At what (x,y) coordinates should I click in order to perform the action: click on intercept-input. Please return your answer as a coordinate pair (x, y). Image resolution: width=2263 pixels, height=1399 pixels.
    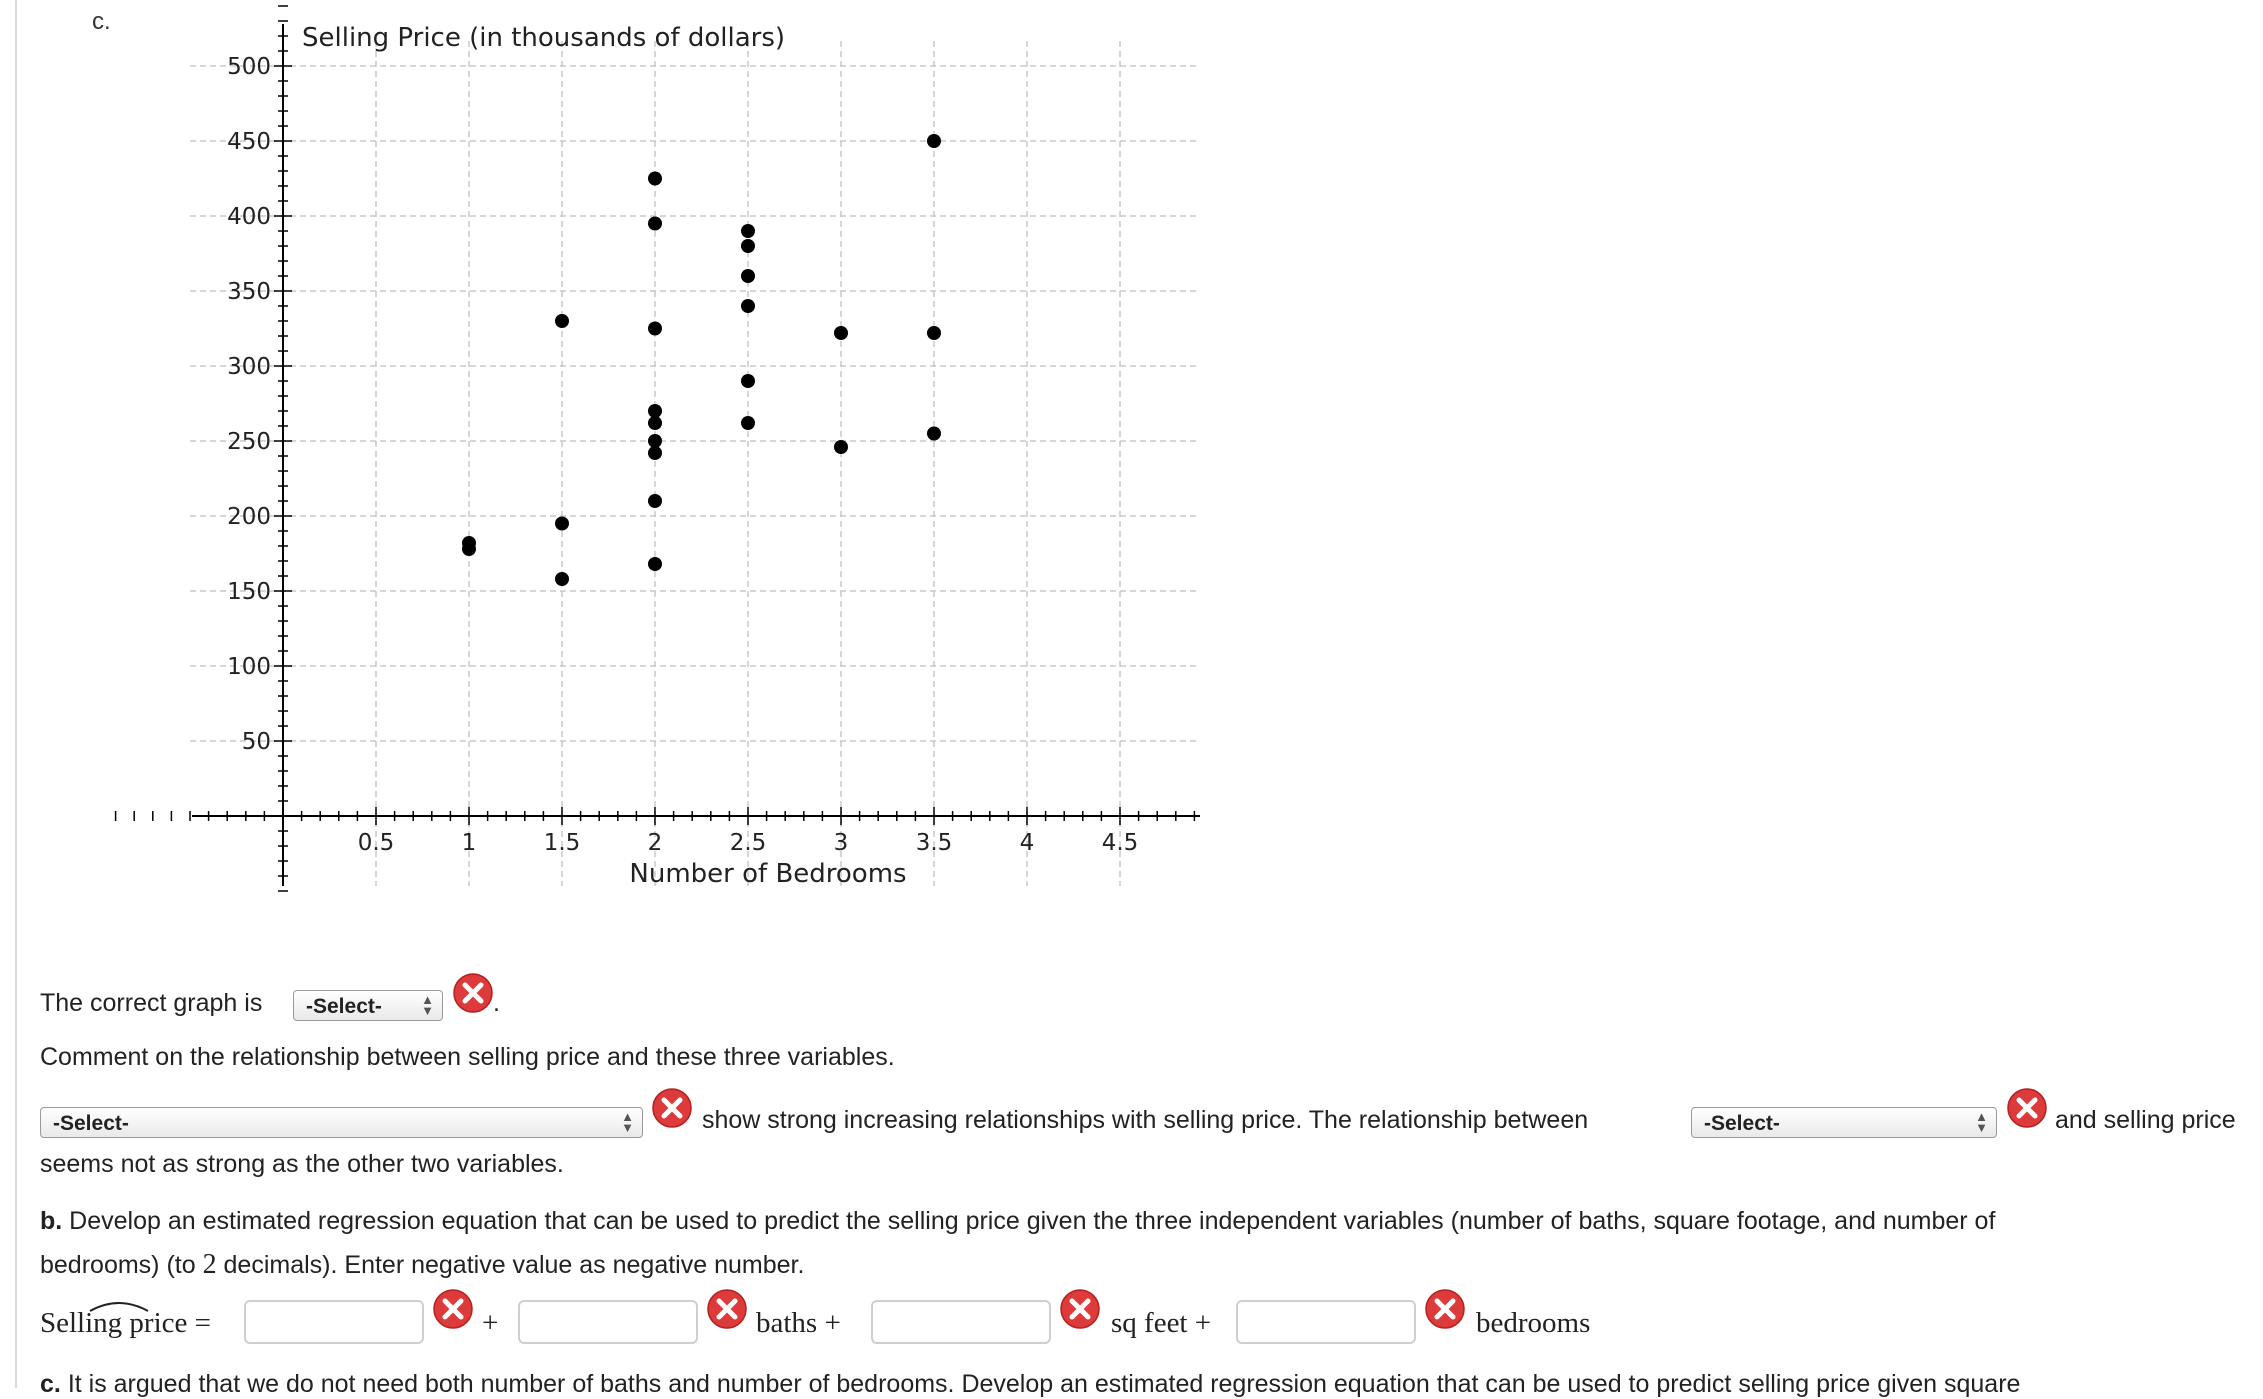
    Looking at the image, I should click on (334, 1322).